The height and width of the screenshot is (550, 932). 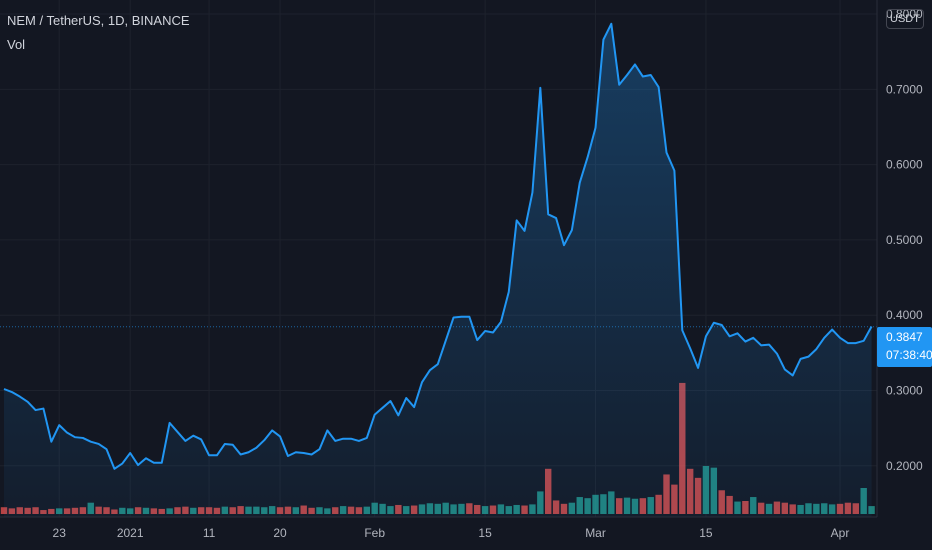 What do you see at coordinates (451, 533) in the screenshot?
I see `x-axis: 23 2021 11 20 Feb 15 Mar 15 Apr` at bounding box center [451, 533].